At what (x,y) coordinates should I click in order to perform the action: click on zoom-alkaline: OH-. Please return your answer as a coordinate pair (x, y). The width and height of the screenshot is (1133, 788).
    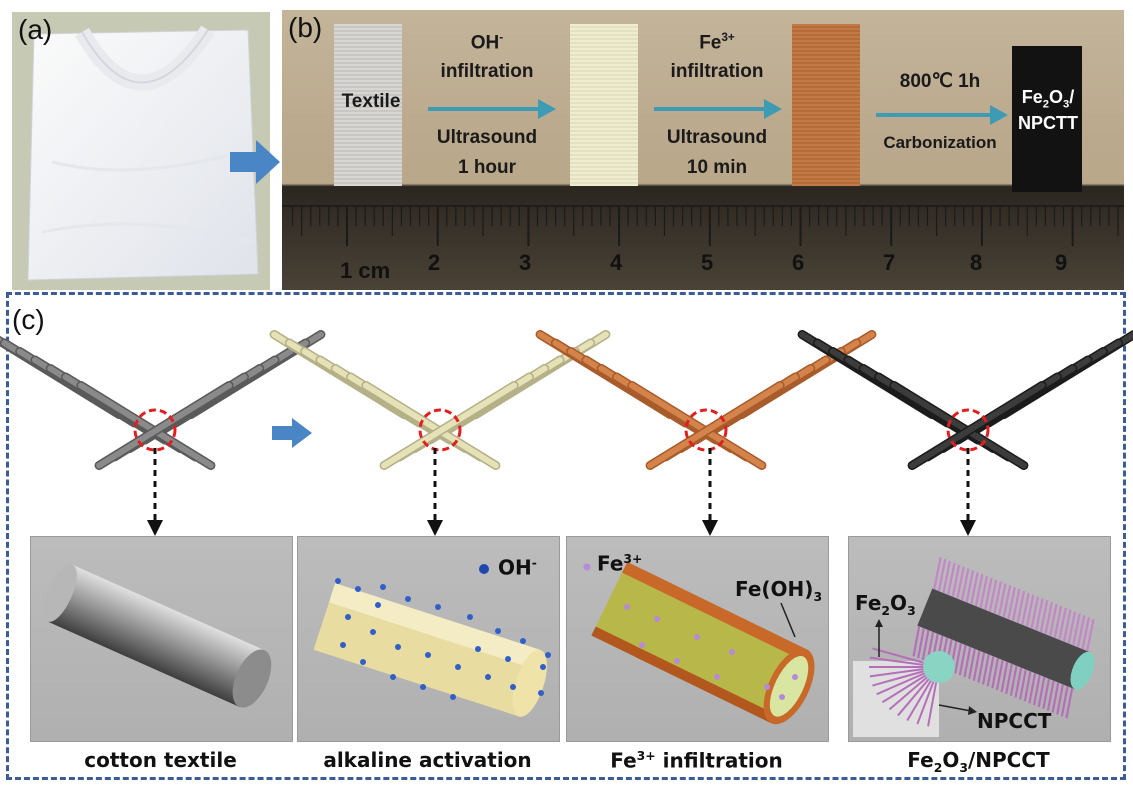
    Looking at the image, I should click on (428, 639).